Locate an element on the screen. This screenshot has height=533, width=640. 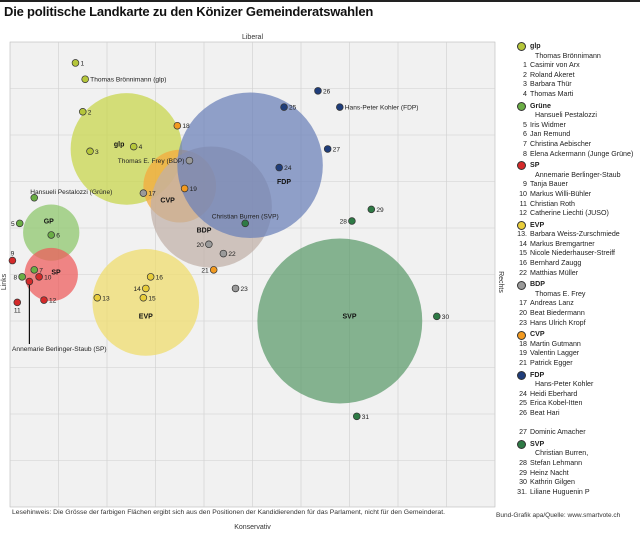
legend-member-number: 30 is located at coordinates (523, 482).